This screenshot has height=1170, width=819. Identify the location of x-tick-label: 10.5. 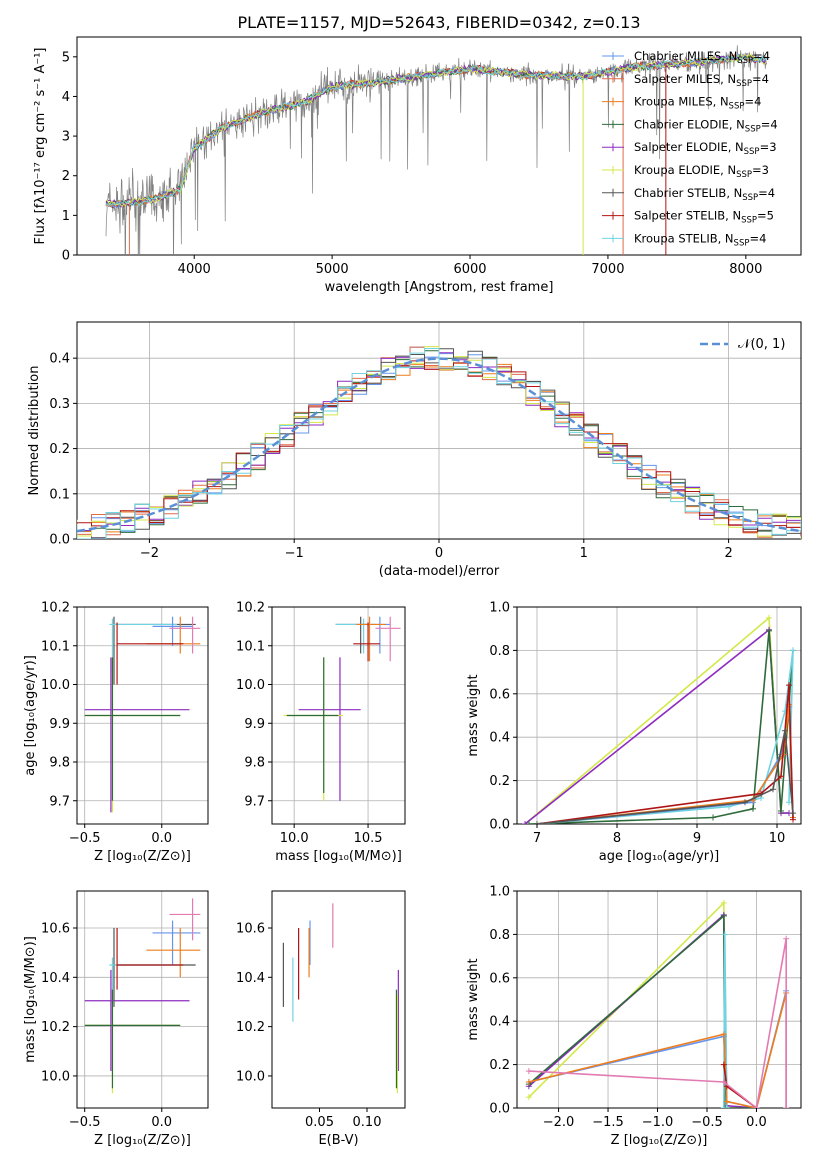
(368, 838).